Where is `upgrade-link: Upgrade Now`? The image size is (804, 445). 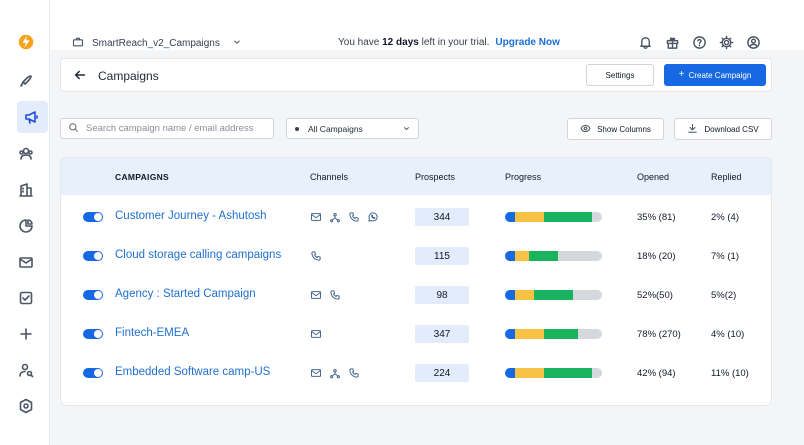 upgrade-link: Upgrade Now is located at coordinates (527, 42).